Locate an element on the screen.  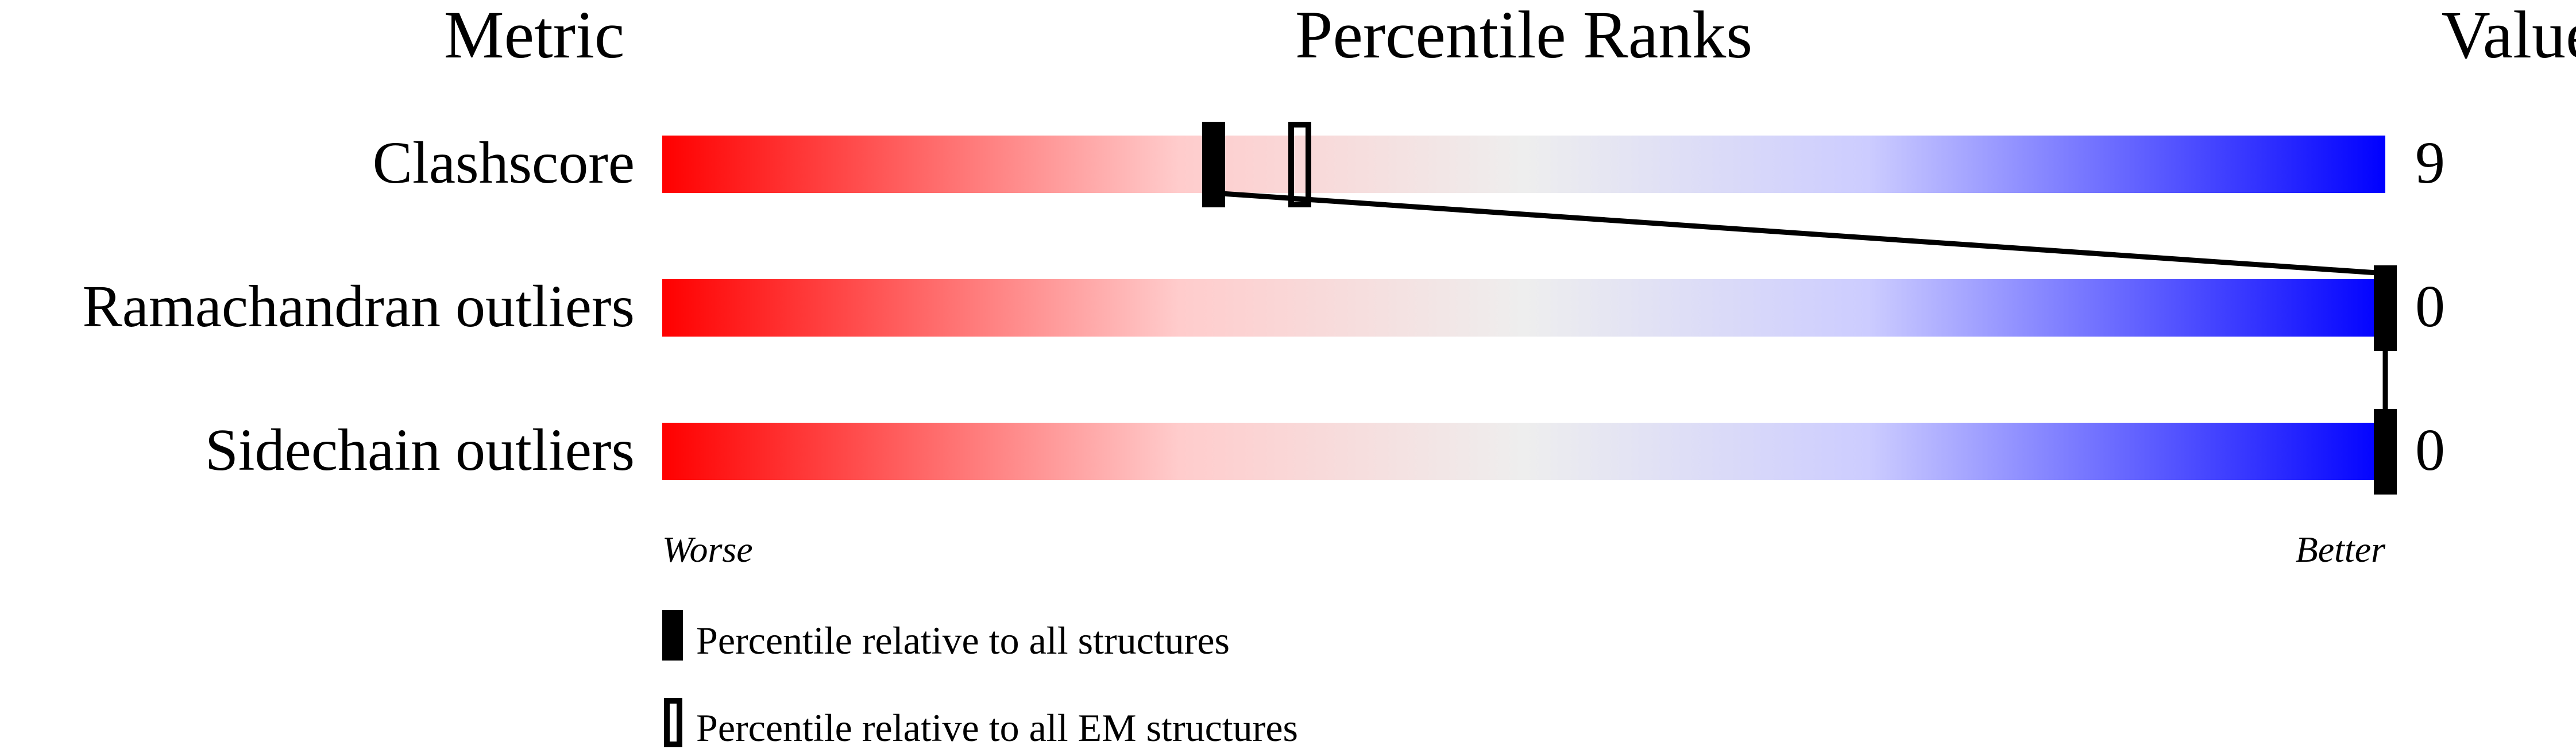
metric-label: Sidechain outliers is located at coordinates (420, 450).